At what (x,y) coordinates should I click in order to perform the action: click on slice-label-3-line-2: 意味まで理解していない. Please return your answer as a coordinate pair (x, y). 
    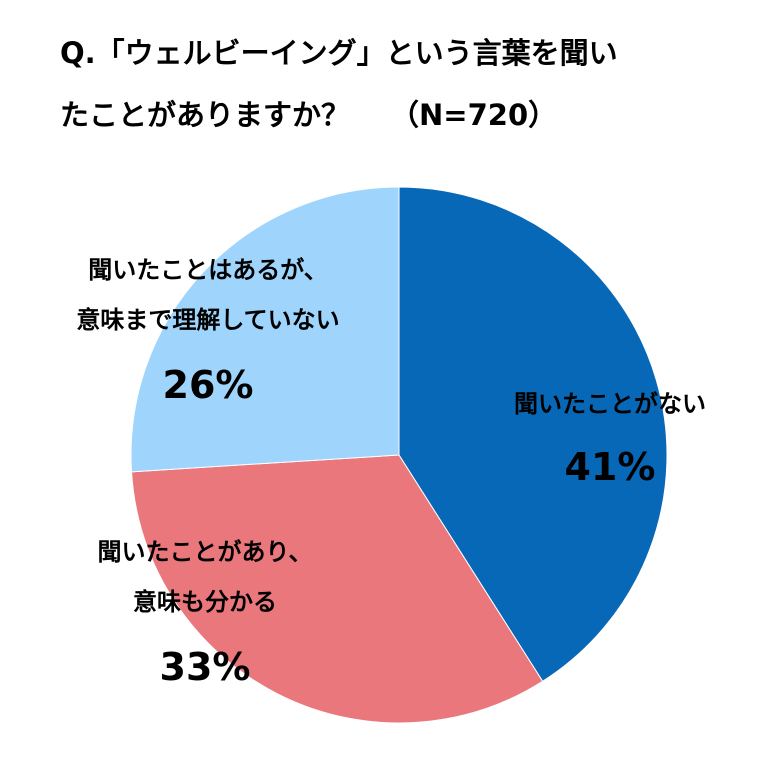
    Looking at the image, I should click on (207, 320).